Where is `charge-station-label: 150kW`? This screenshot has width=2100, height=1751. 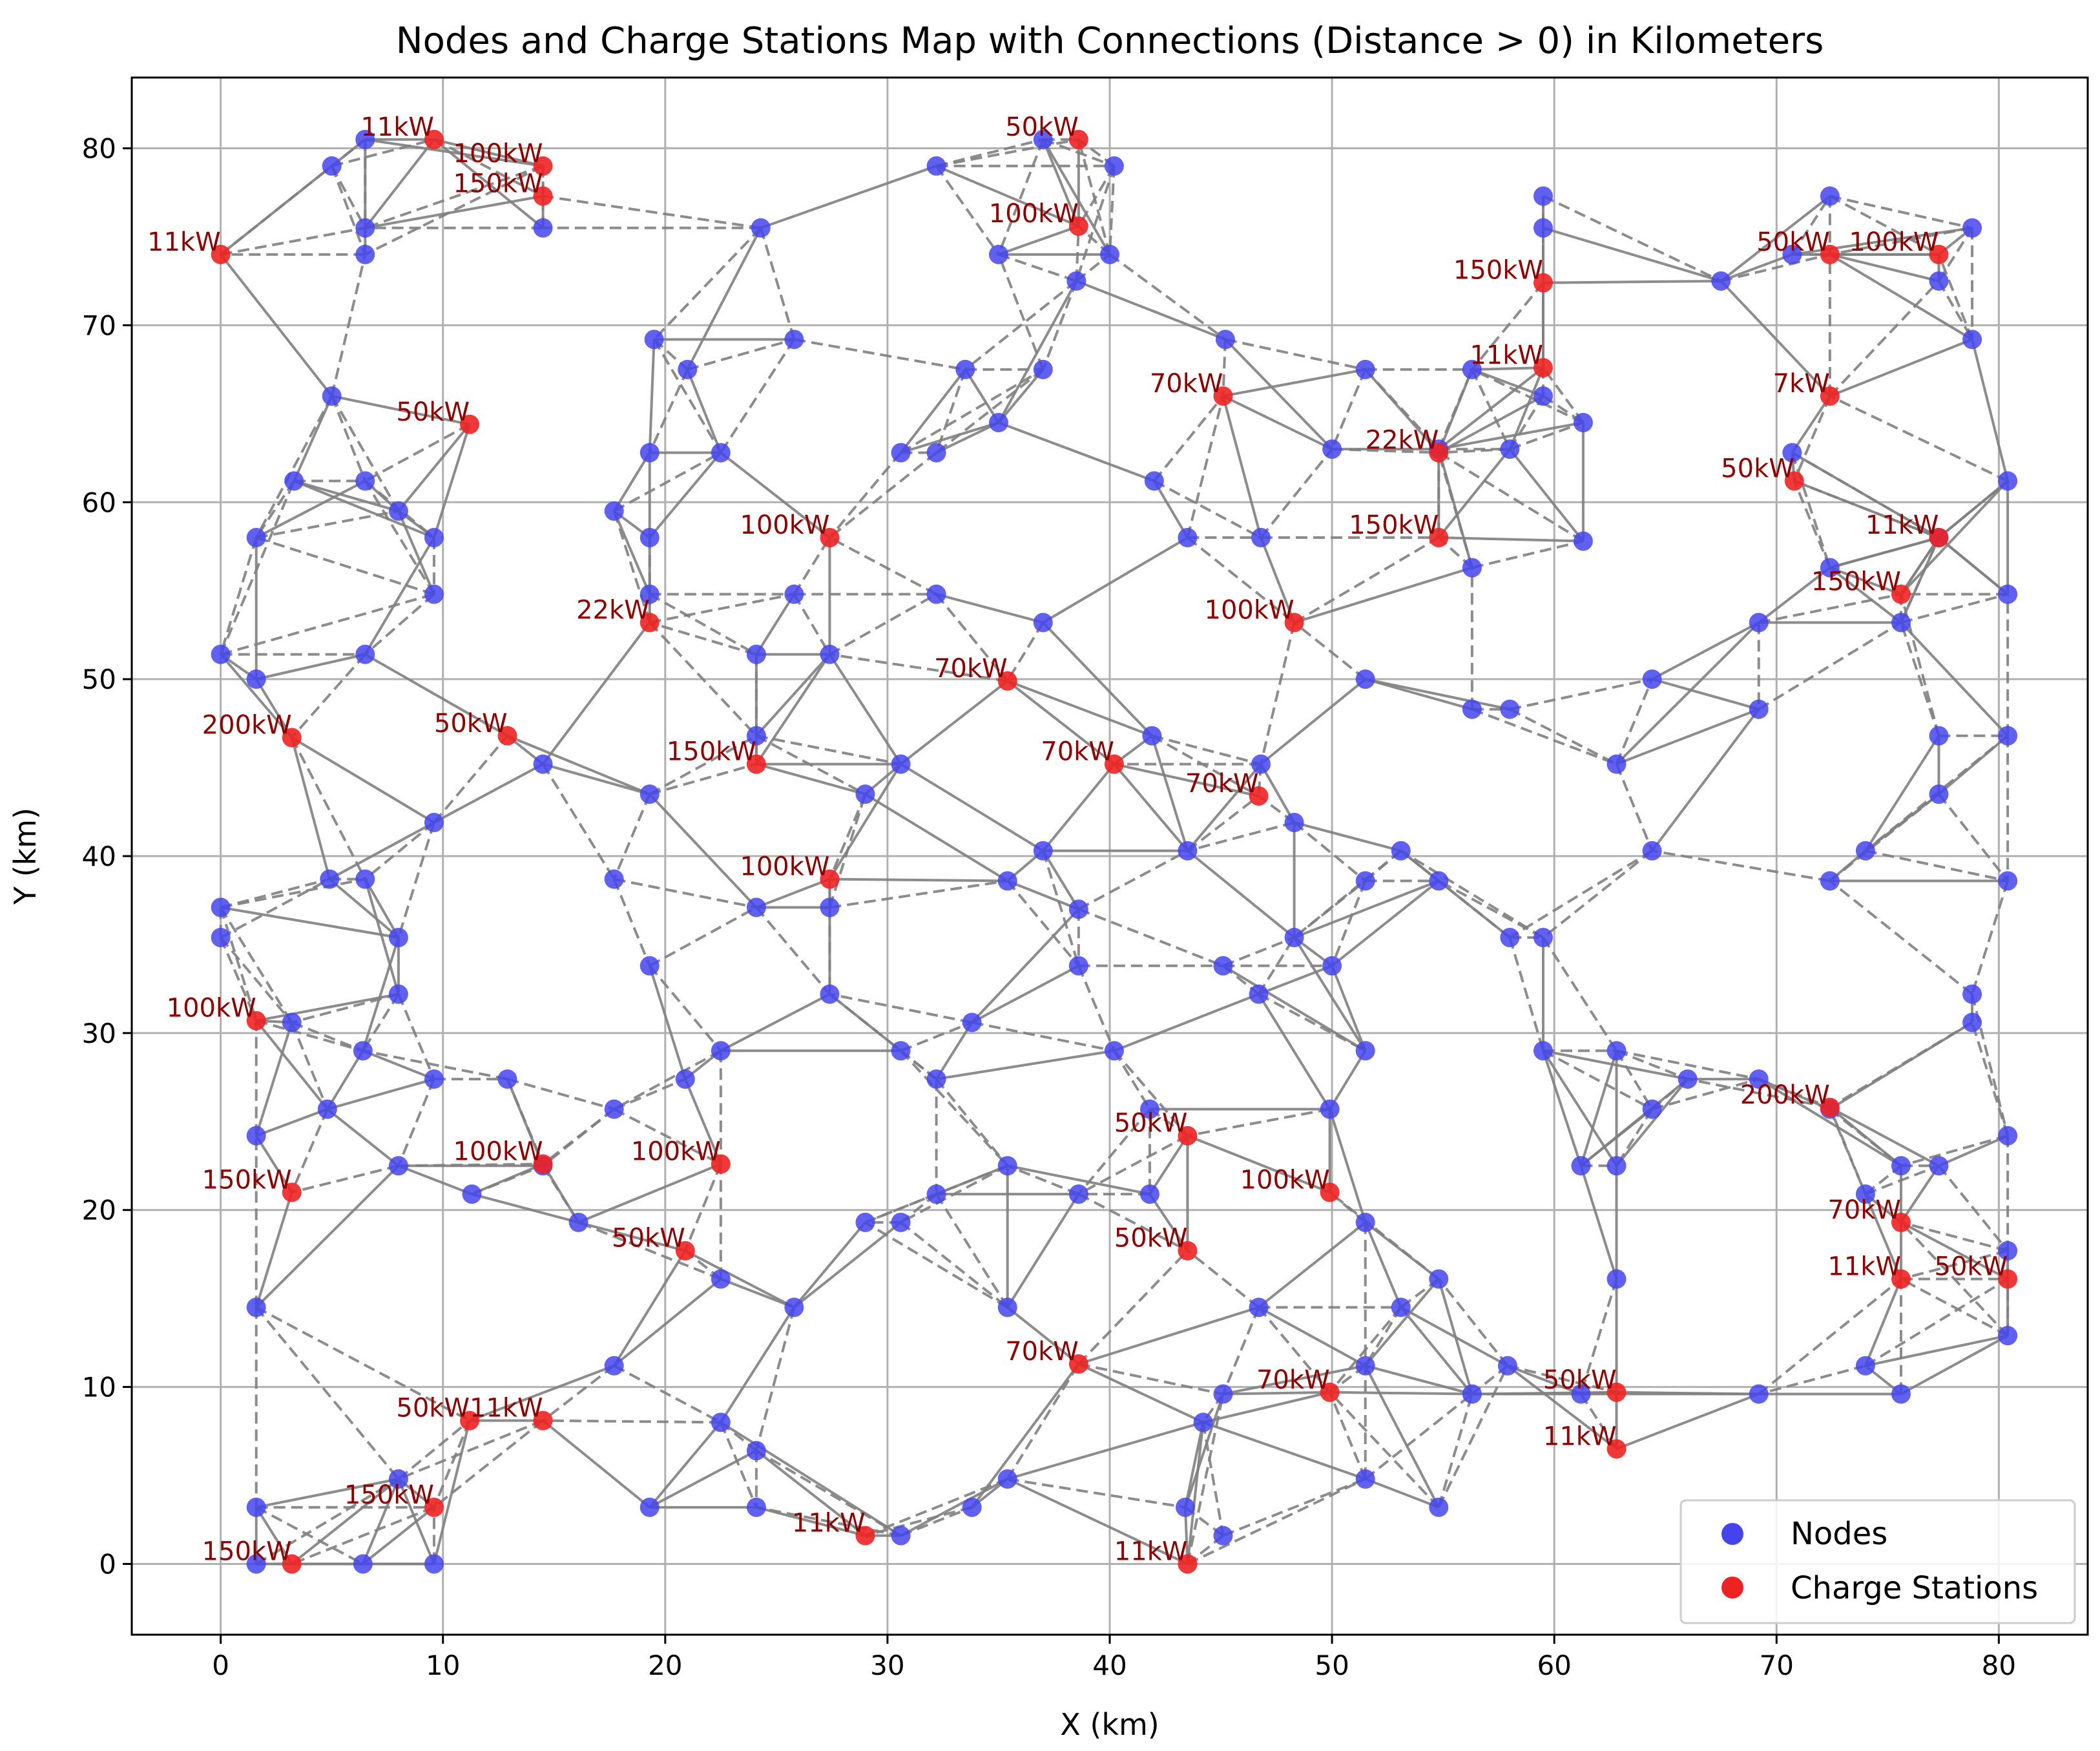
charge-station-label: 150kW is located at coordinates (498, 183).